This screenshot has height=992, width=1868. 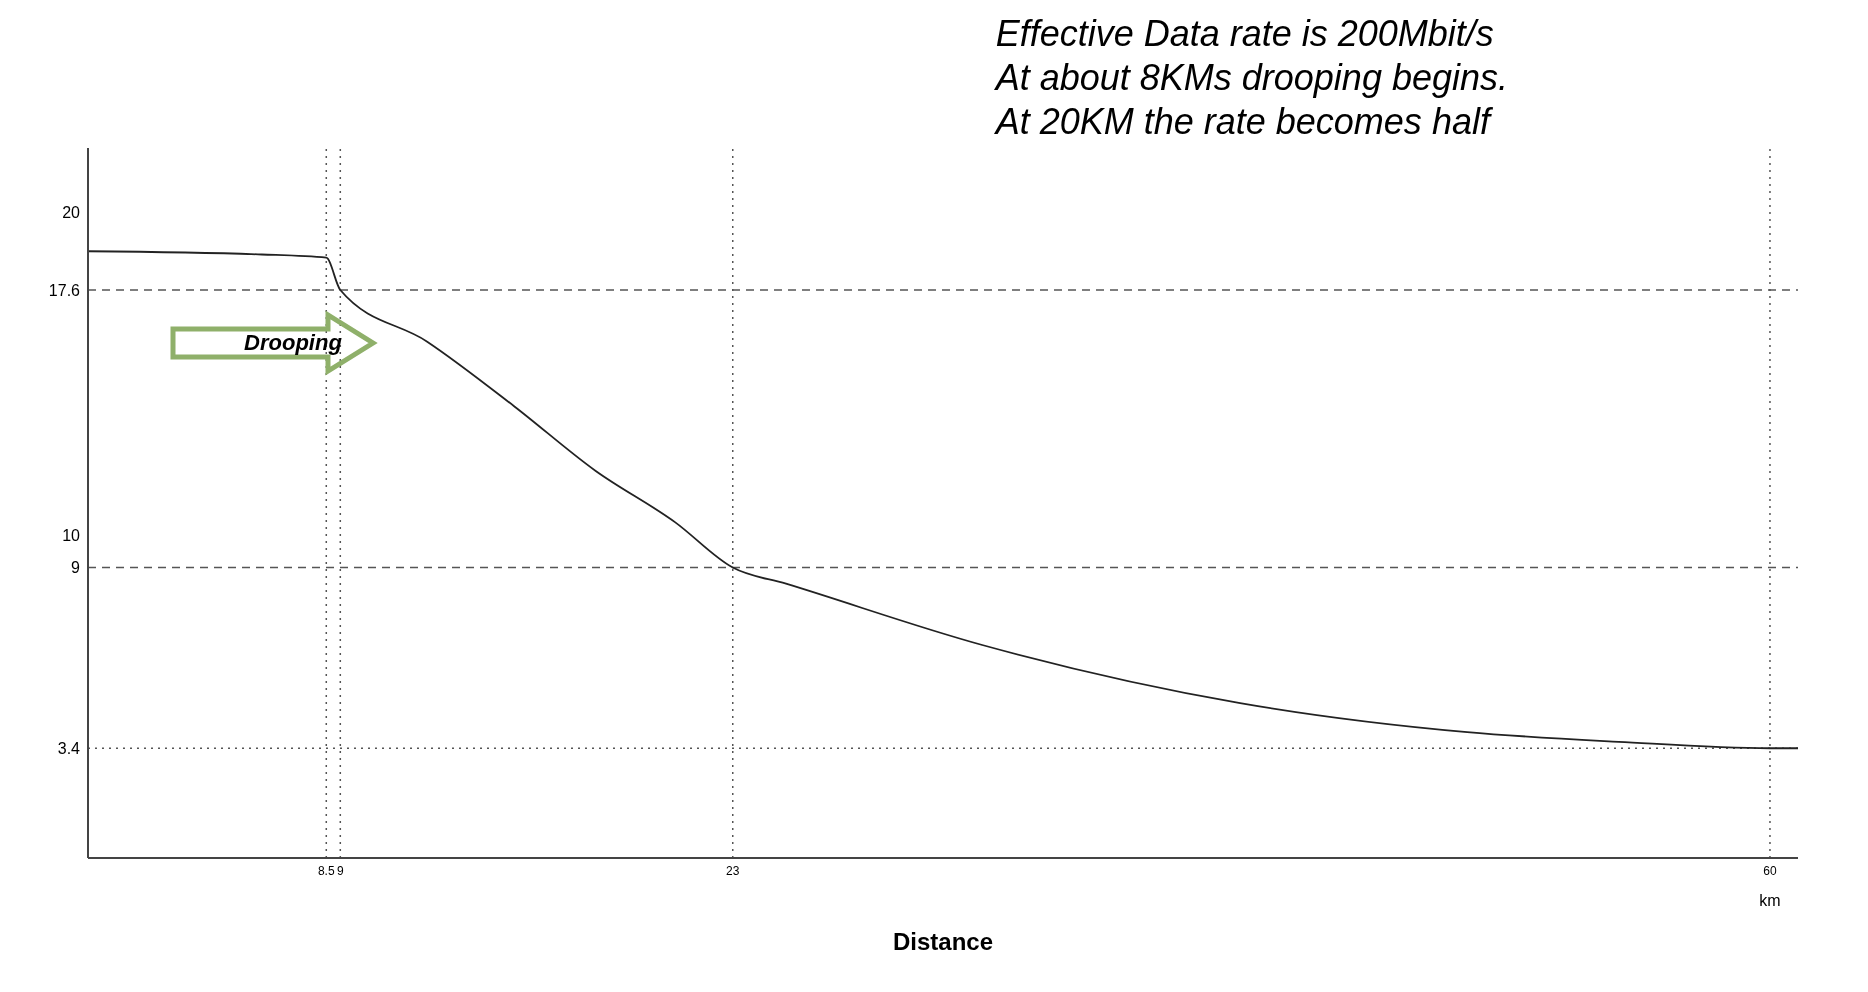 What do you see at coordinates (71, 535) in the screenshot?
I see `y-tick-label: 10` at bounding box center [71, 535].